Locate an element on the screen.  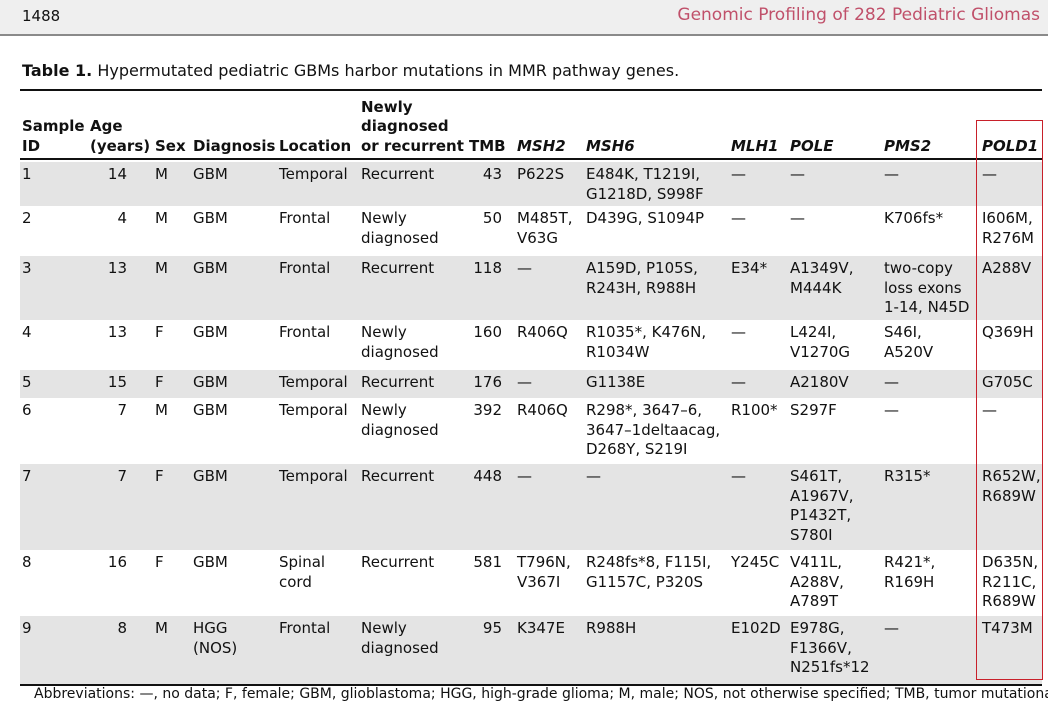
table-cell: E34* is located at coordinates (749, 268).